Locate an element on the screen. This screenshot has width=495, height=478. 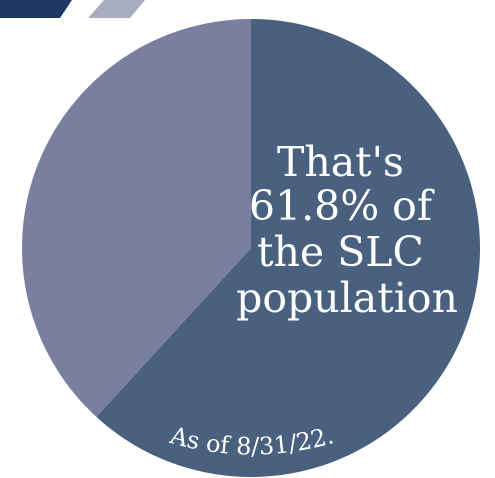
banner-light-shape is located at coordinates (116, 9).